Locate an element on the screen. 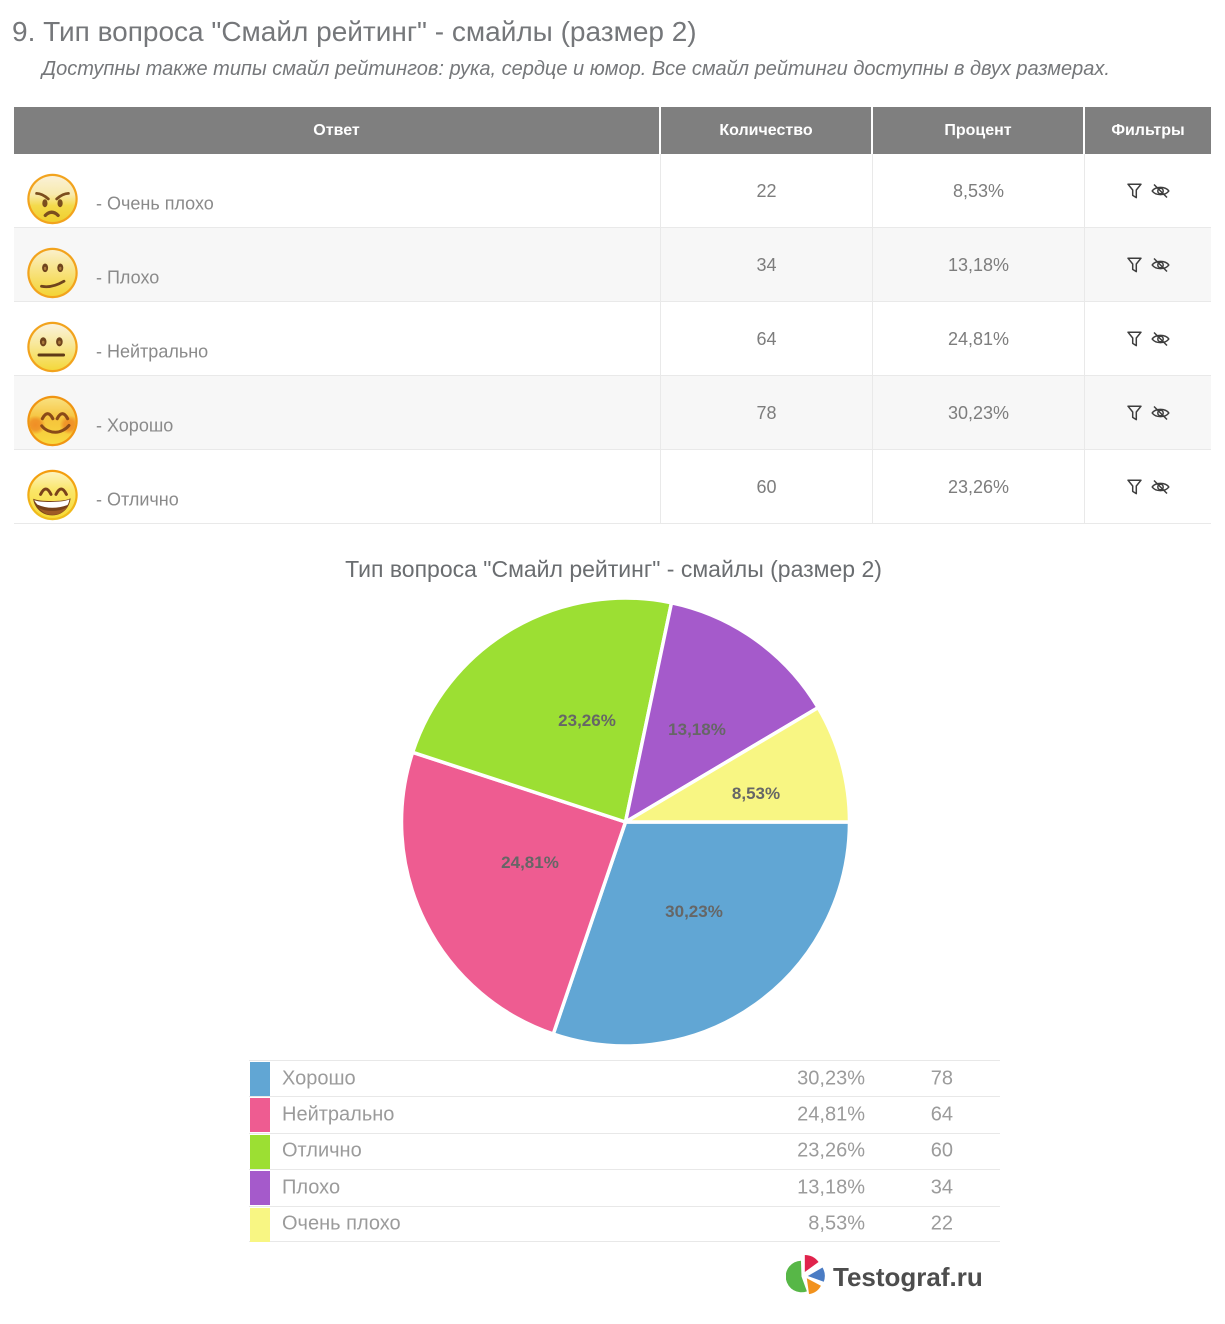 This screenshot has height=1324, width=1225. svg-text: 23,26% is located at coordinates (587, 720).